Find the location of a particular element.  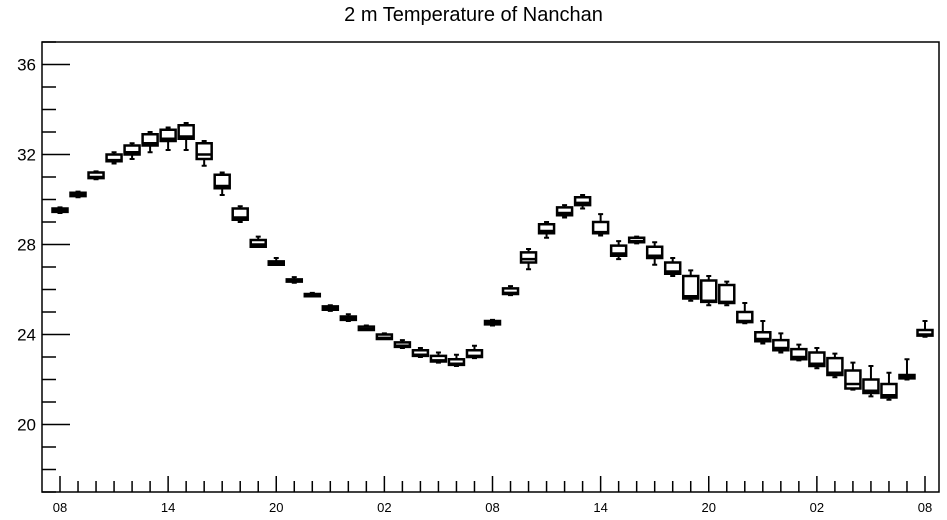

y-tick-label: 24 is located at coordinates (26, 335).